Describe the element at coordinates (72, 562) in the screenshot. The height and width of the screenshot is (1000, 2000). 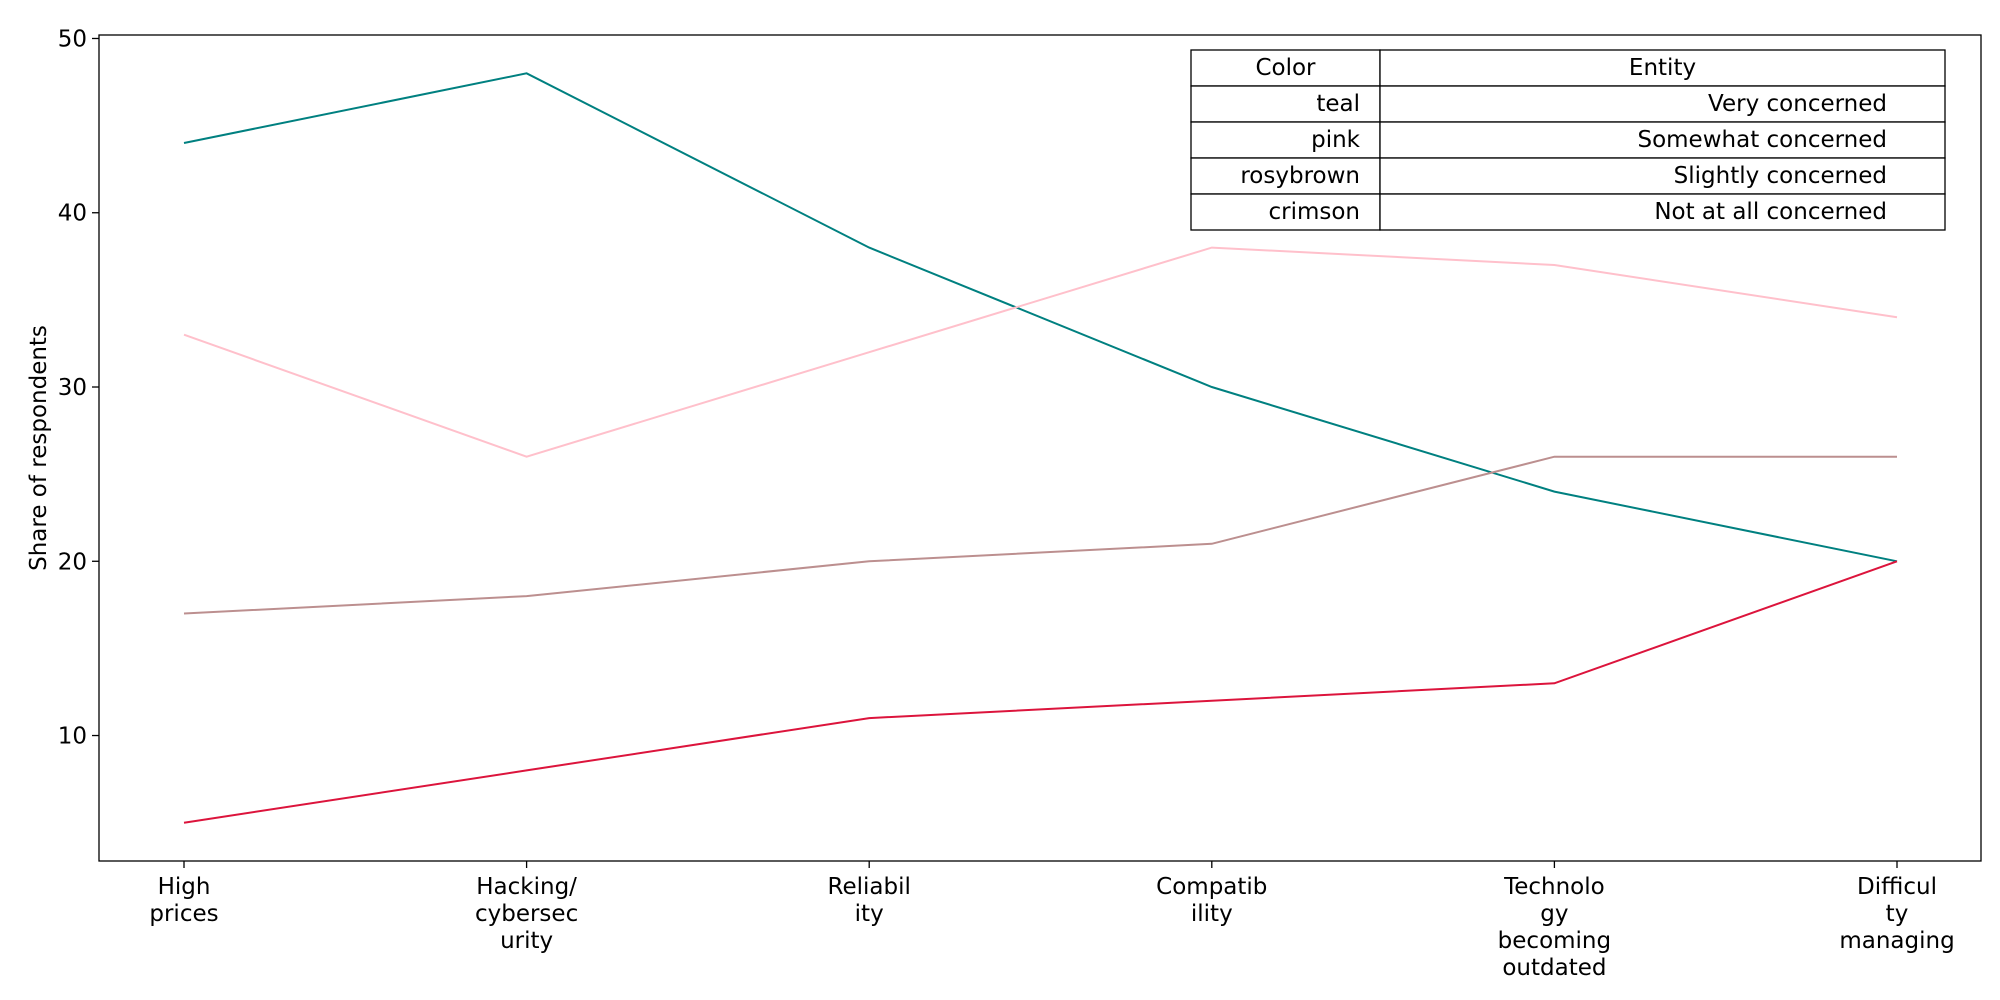
I see `y-tick-label: 20` at that location.